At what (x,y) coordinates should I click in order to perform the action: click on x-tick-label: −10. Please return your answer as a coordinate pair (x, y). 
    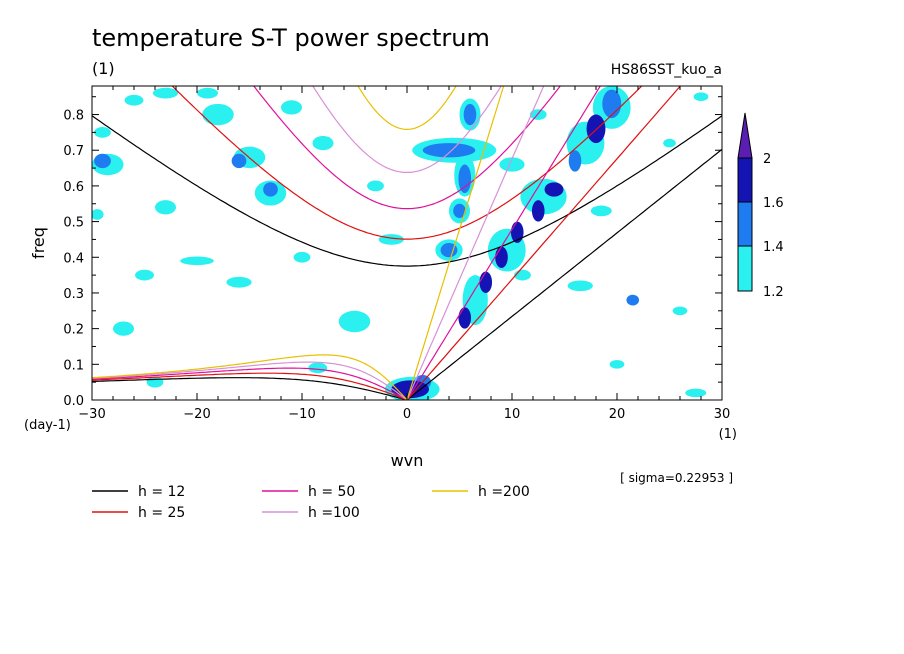
    Looking at the image, I should click on (301, 414).